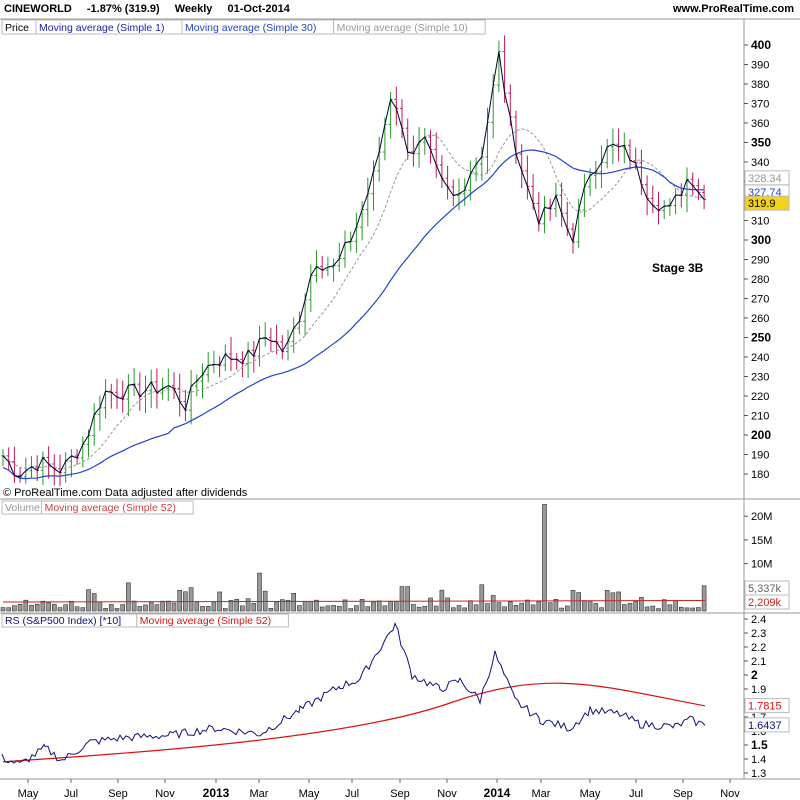 The height and width of the screenshot is (800, 800). What do you see at coordinates (760, 280) in the screenshot?
I see `price-ytick-label: 280` at bounding box center [760, 280].